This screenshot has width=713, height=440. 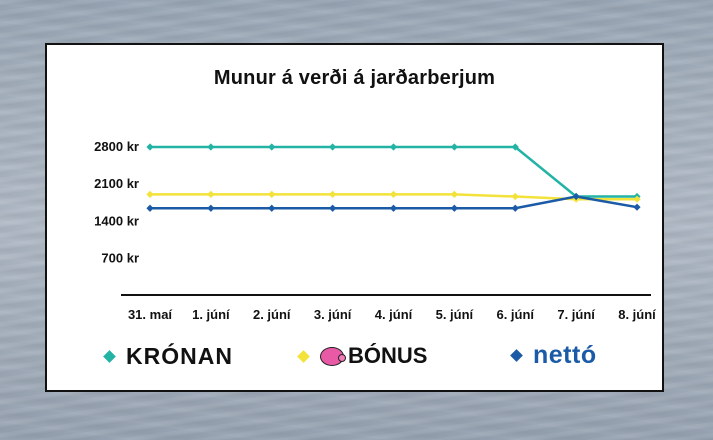 I want to click on legend-bonus: BÓNUS, so click(x=362, y=356).